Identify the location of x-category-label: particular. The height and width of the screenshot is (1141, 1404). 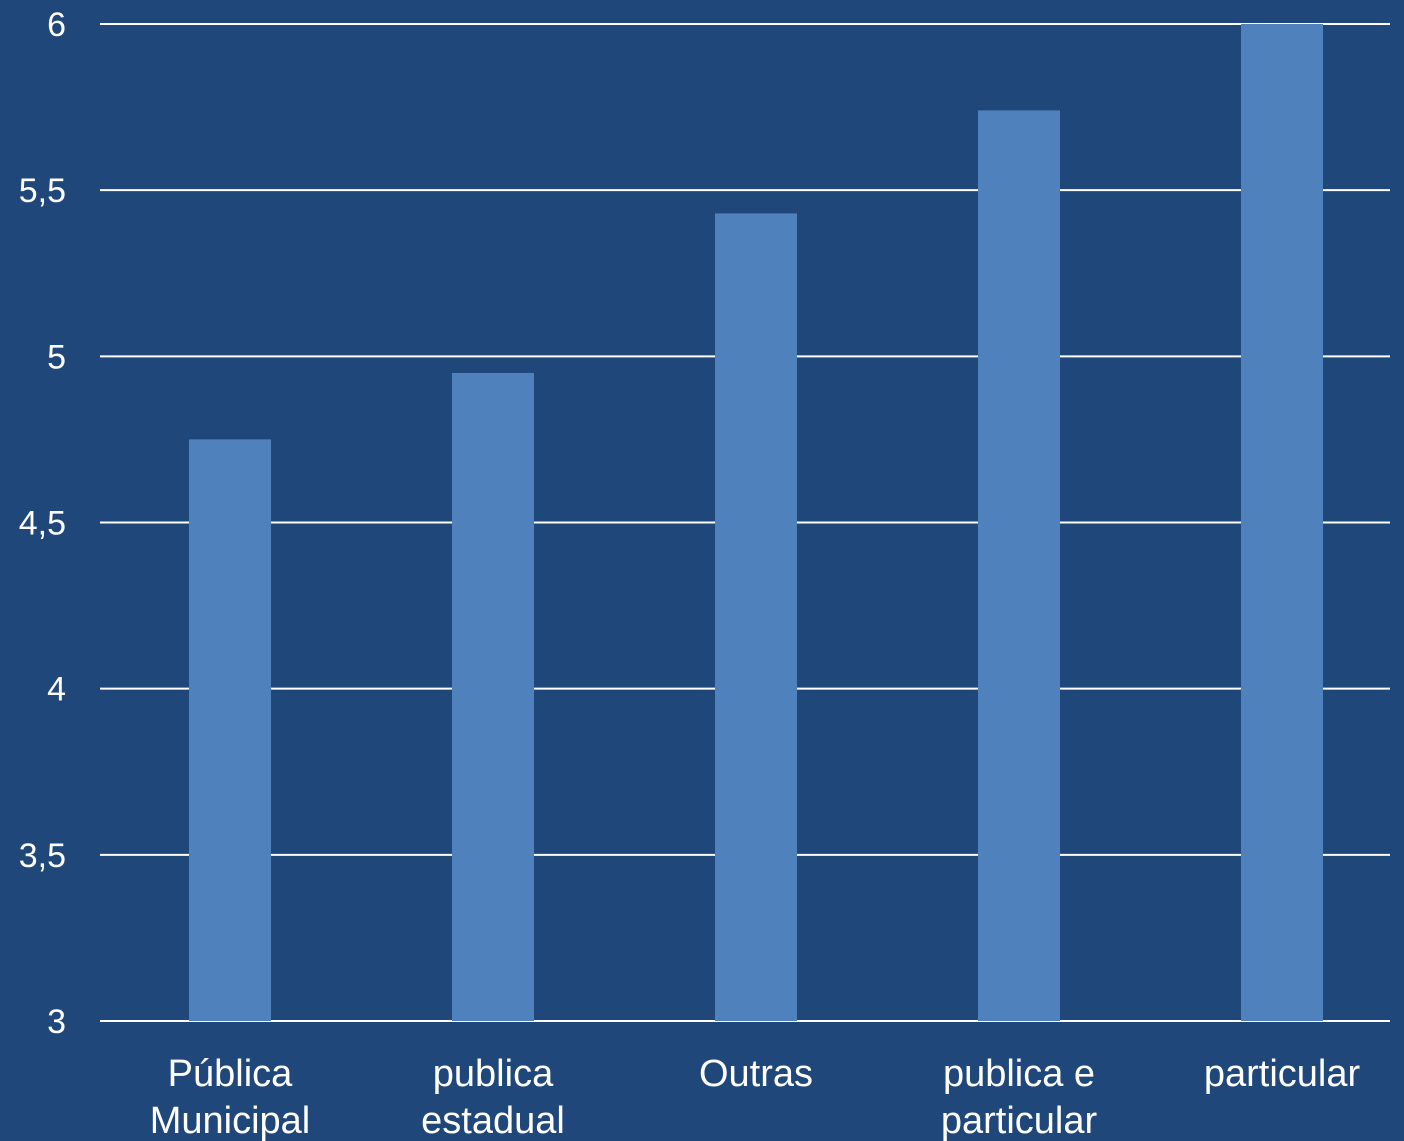
(1282, 1074).